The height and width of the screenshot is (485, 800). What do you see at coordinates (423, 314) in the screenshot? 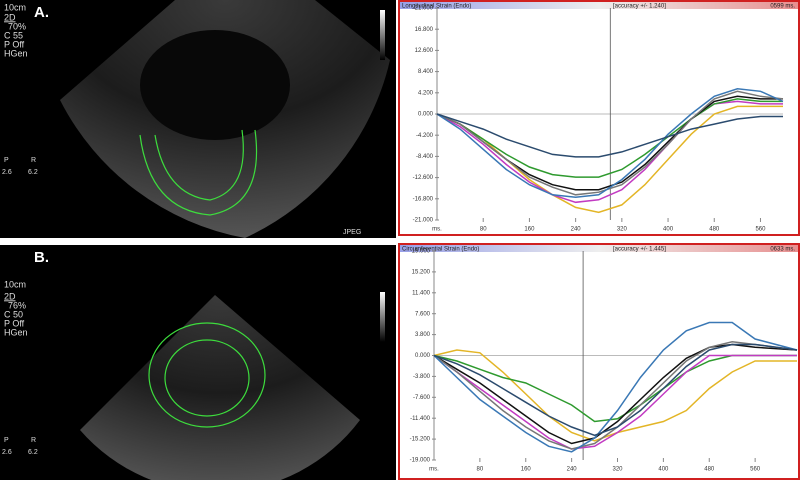
I see `y-tick-label: 7.600` at bounding box center [423, 314].